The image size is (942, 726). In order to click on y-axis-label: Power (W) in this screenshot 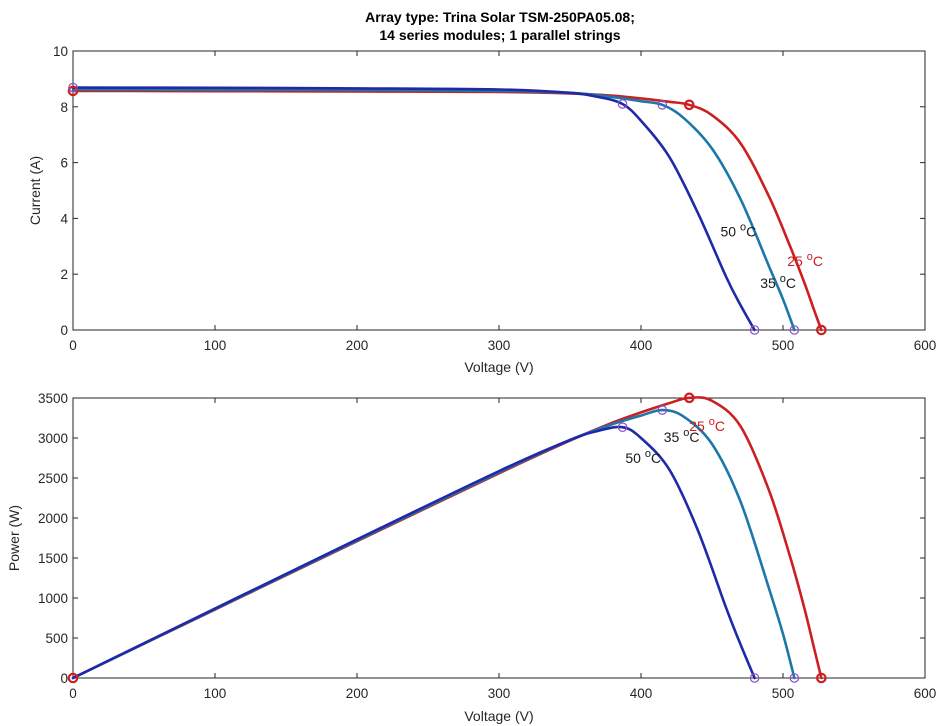, I will do `click(14, 538)`.